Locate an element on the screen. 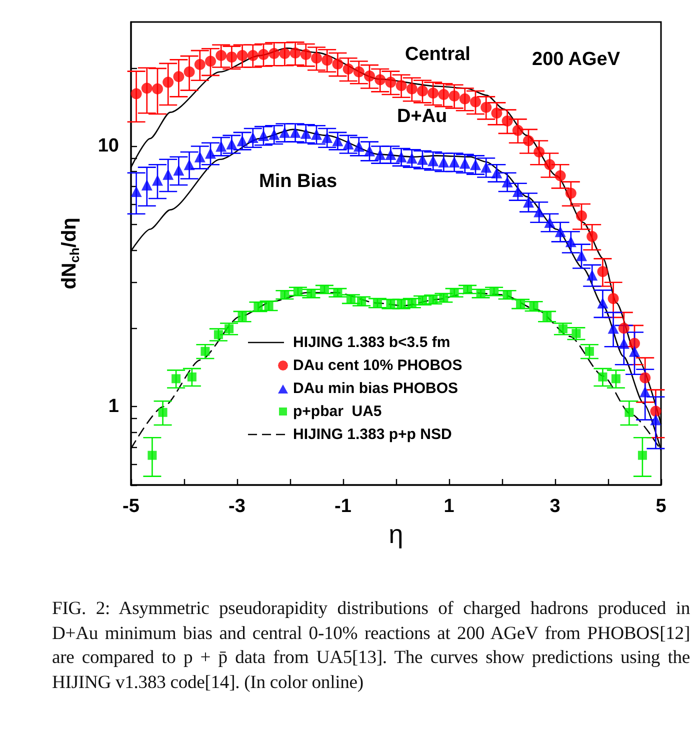 This screenshot has width=694, height=751. x-tick-label: 1 is located at coordinates (449, 506).